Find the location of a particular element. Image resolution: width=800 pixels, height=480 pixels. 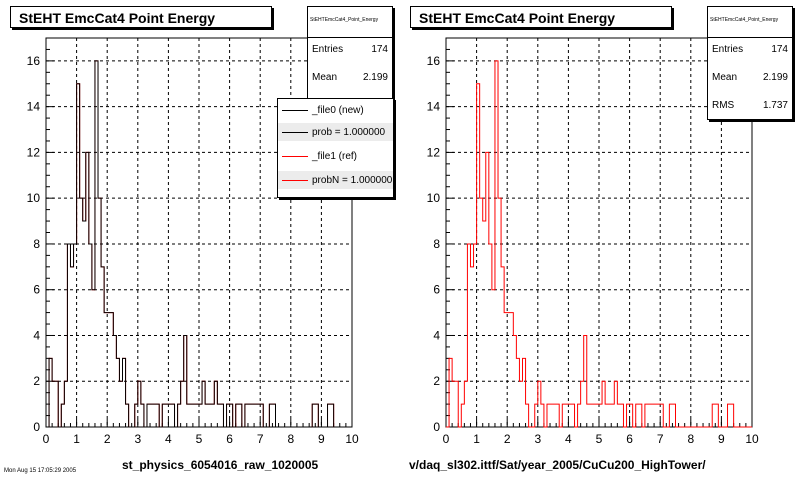

right-stats-mean: Mean 2.199 is located at coordinates (750, 77).